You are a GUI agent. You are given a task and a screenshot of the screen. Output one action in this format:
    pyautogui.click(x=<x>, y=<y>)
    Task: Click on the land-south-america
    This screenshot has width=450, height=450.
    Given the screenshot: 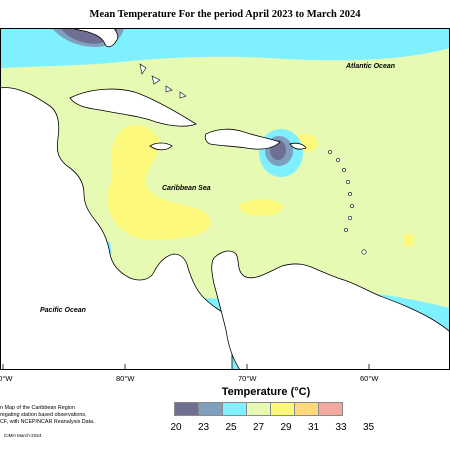 What is the action you would take?
    pyautogui.click(x=330, y=310)
    